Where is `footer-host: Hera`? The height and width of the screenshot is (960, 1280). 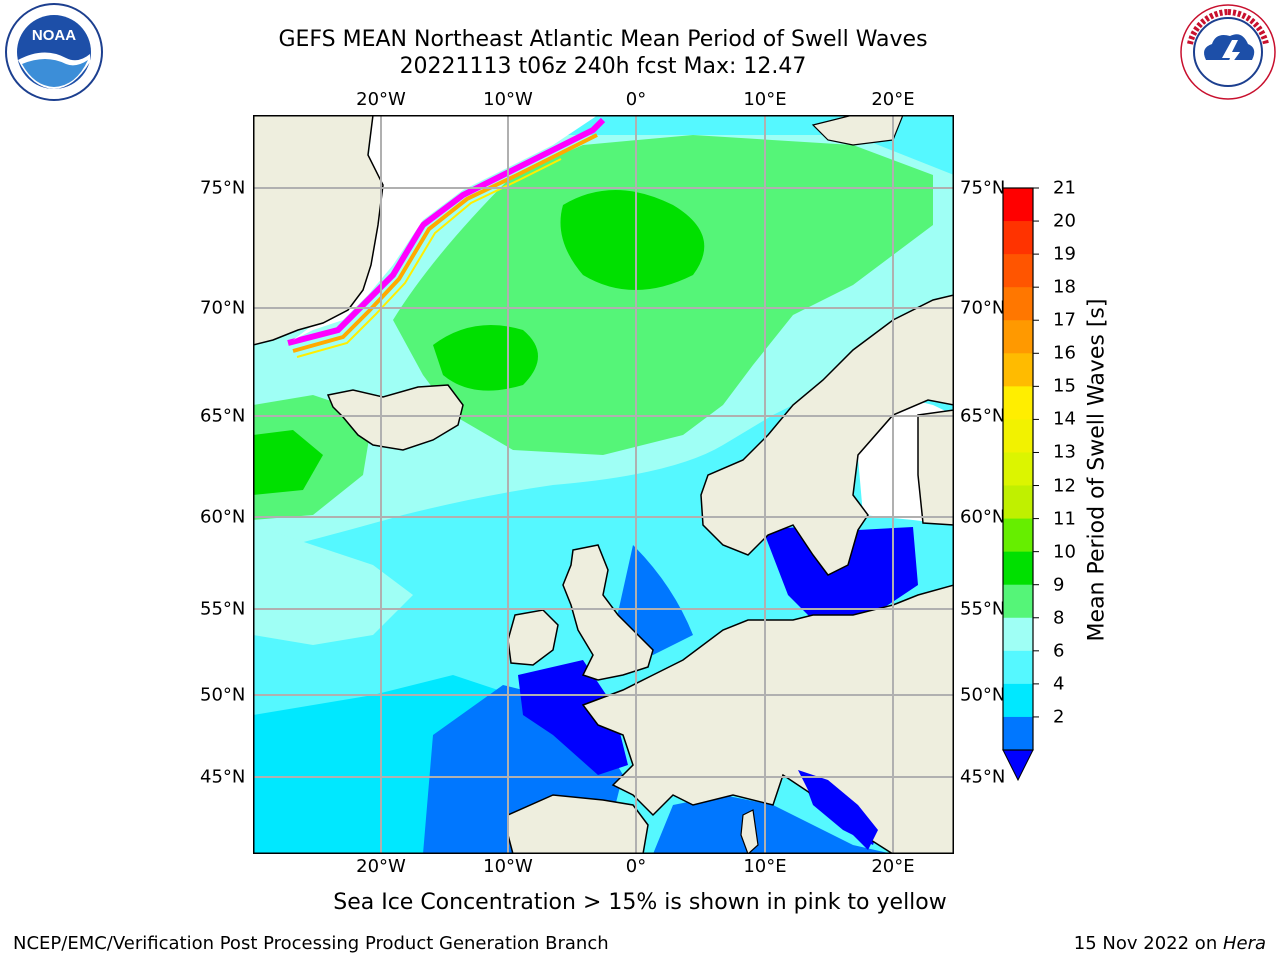
footer-host: Hera is located at coordinates (1244, 943).